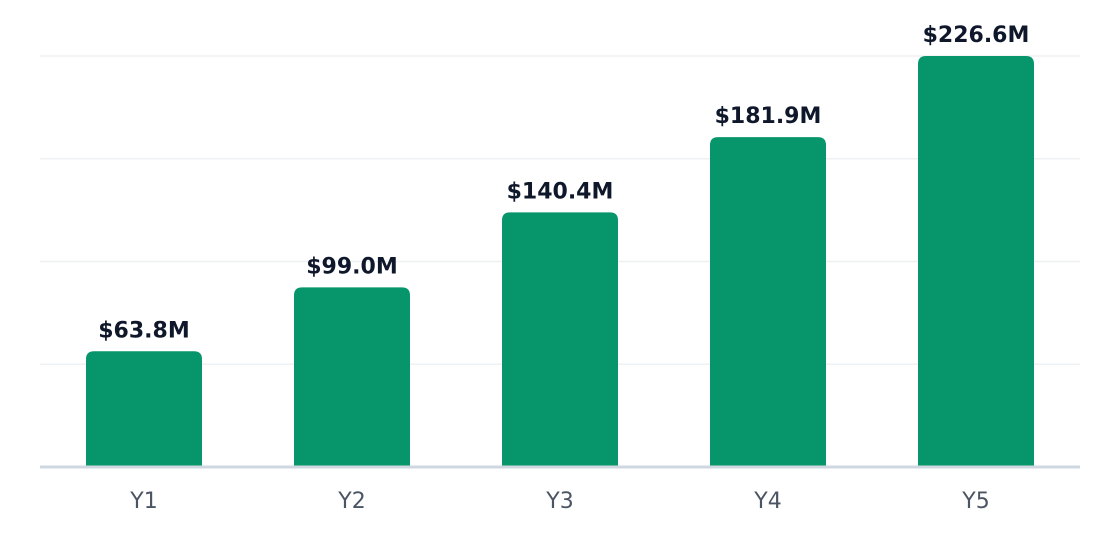  Describe the element at coordinates (143, 330) in the screenshot. I see `data-label: $63.8M` at that location.